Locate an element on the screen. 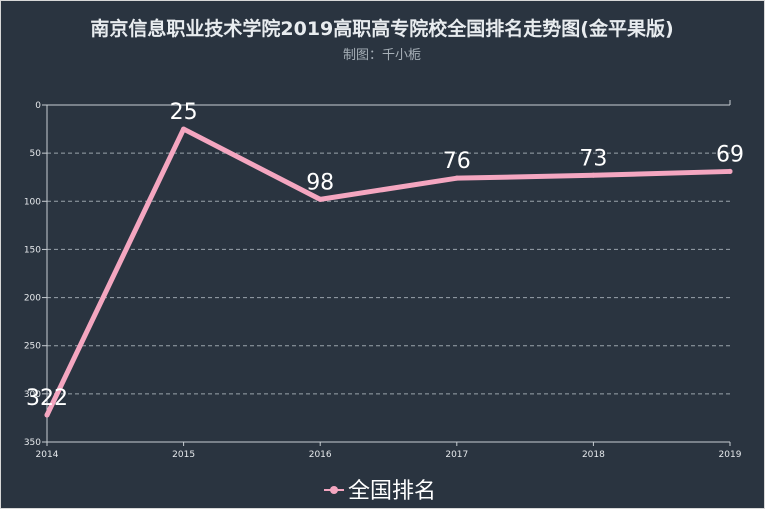 Image resolution: width=765 pixels, height=509 pixels. x-tick-label: 2019 is located at coordinates (730, 455).